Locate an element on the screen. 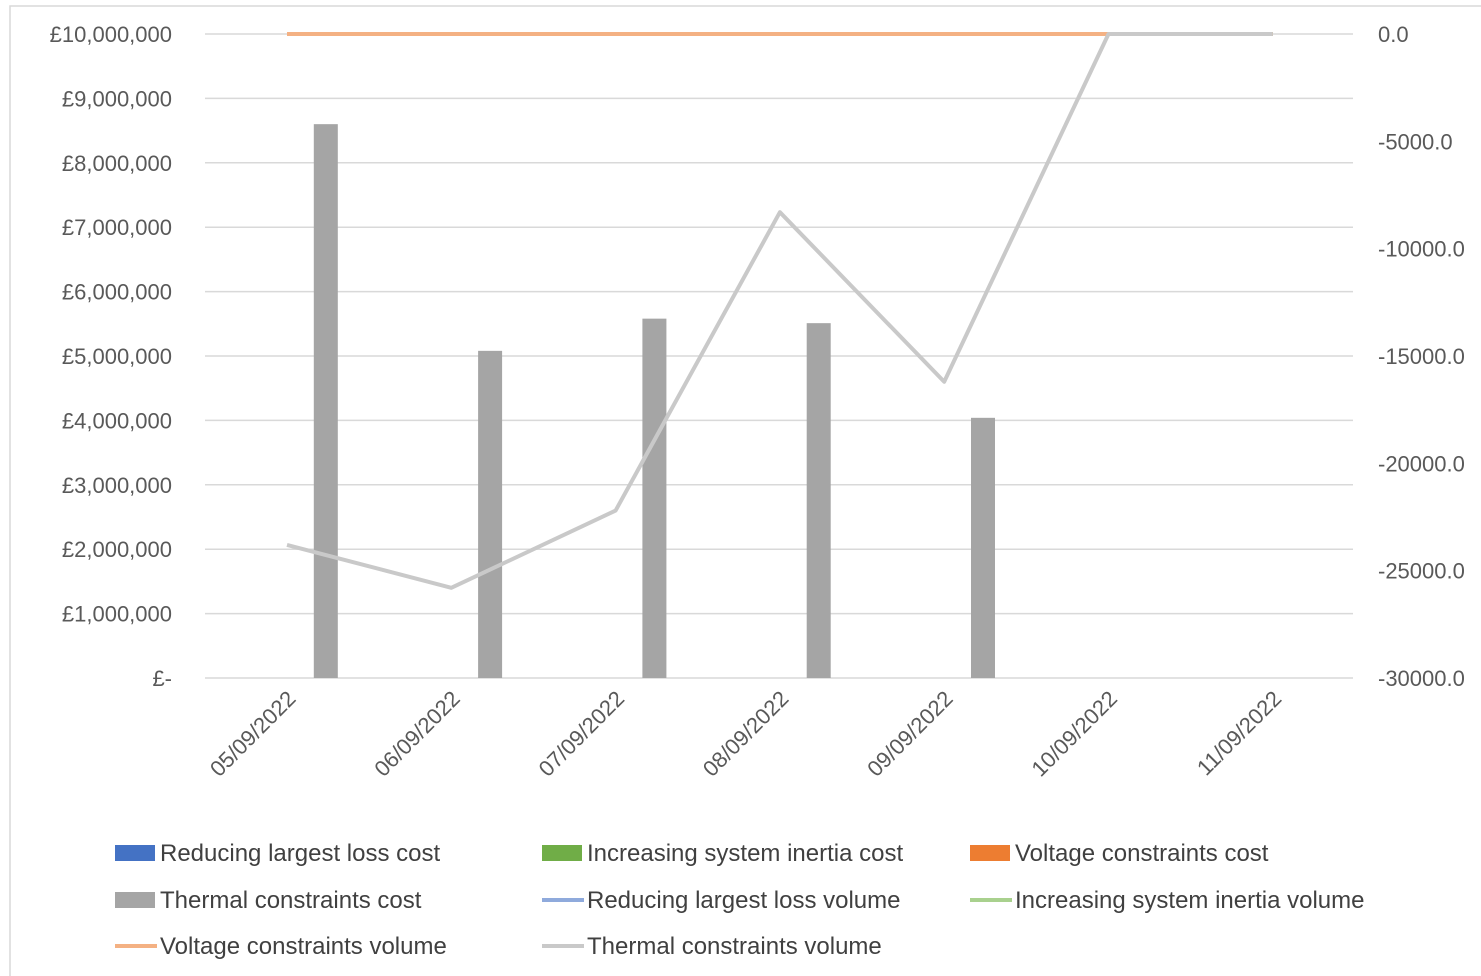 The image size is (1481, 976). left-axis-tick-label: £1,000,000 is located at coordinates (117, 614).